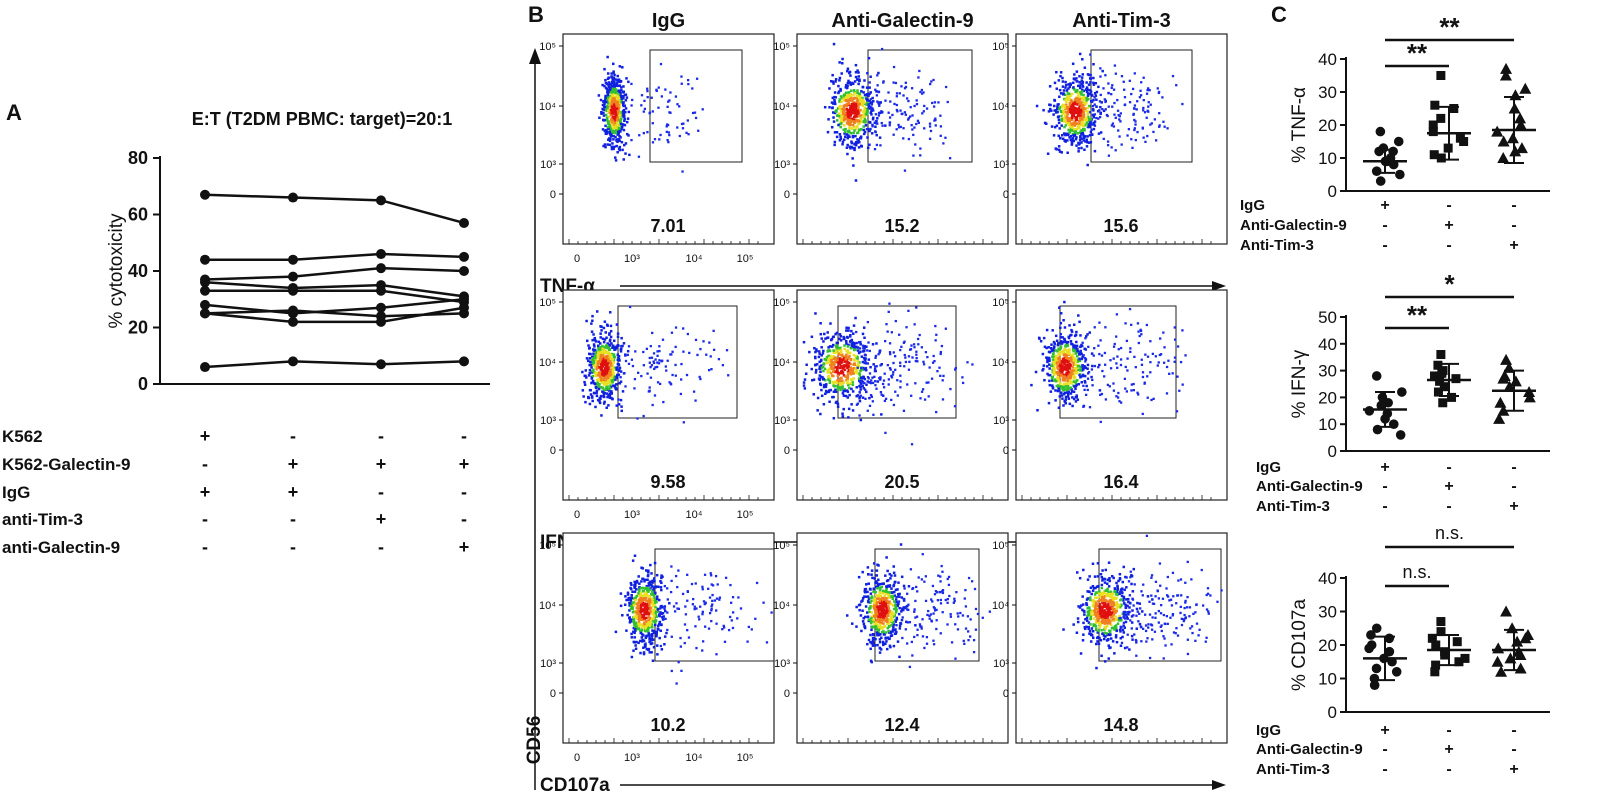  What do you see at coordinates (632, 515) in the screenshot?
I see `flow-x-tick-label: 10³` at bounding box center [632, 515].